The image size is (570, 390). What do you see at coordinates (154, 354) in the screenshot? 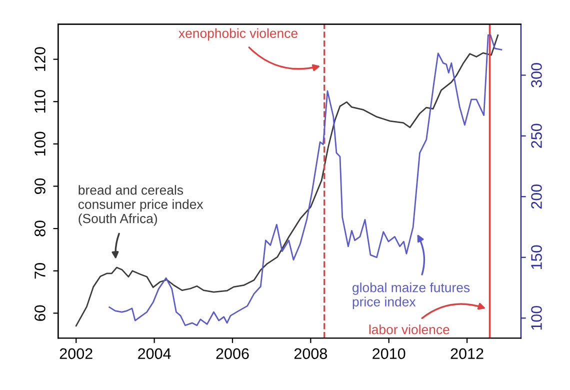
I see `x-tick-label: 2004` at bounding box center [154, 354].